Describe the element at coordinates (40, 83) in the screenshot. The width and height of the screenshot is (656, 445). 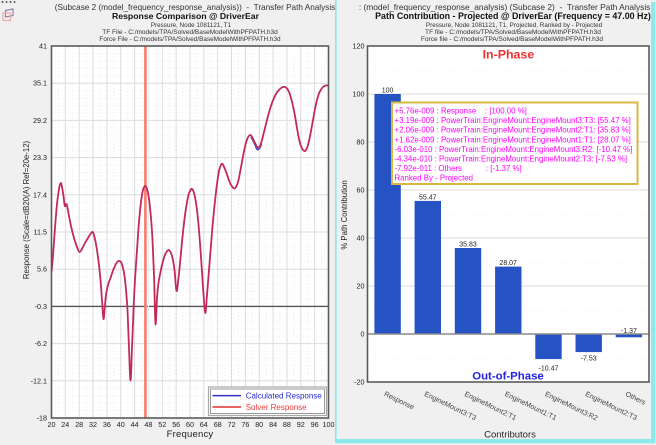
I see `svg-text: 35.1` at that location.